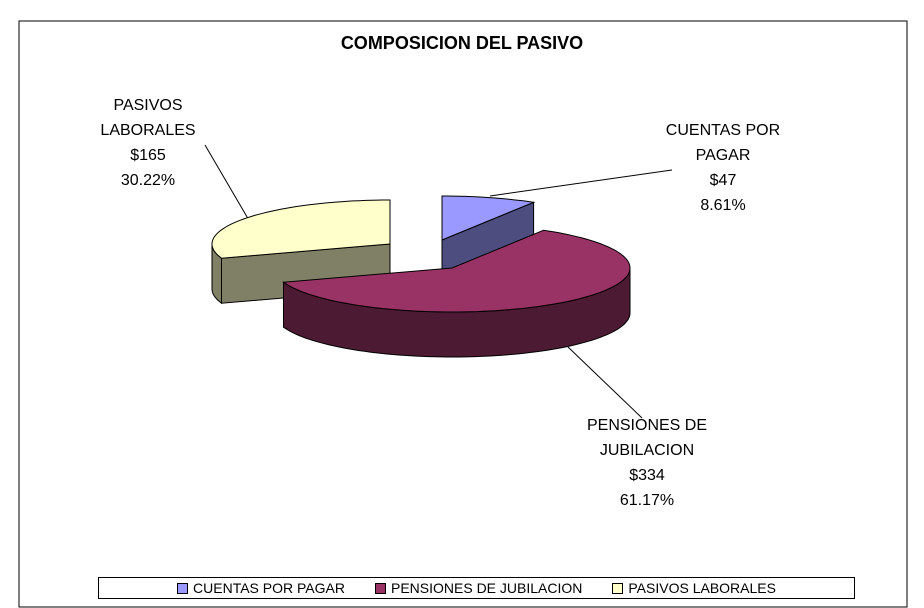 This screenshot has width=924, height=608. What do you see at coordinates (647, 500) in the screenshot?
I see `label-percent: 61.17%` at bounding box center [647, 500].